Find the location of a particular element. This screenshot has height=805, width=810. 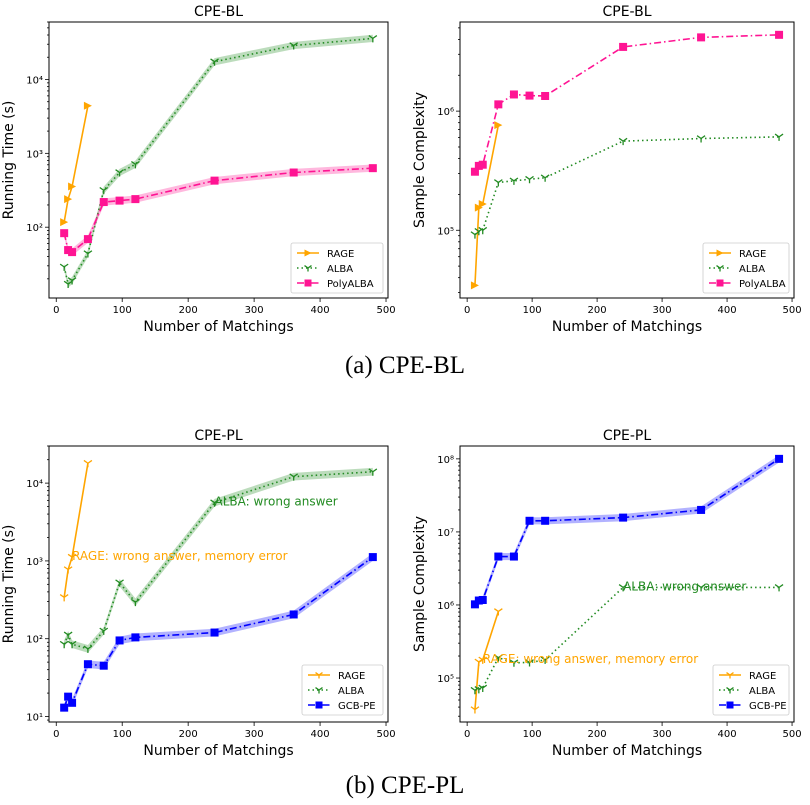

x-tick-label: 0 is located at coordinates (56, 734).